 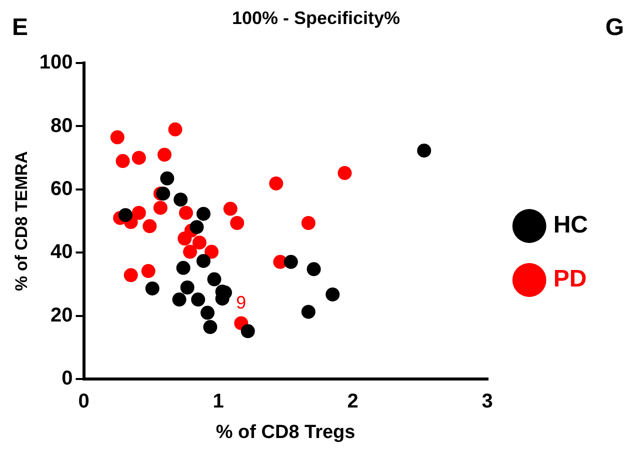 I want to click on x-tick-label: 1, so click(x=218, y=401).